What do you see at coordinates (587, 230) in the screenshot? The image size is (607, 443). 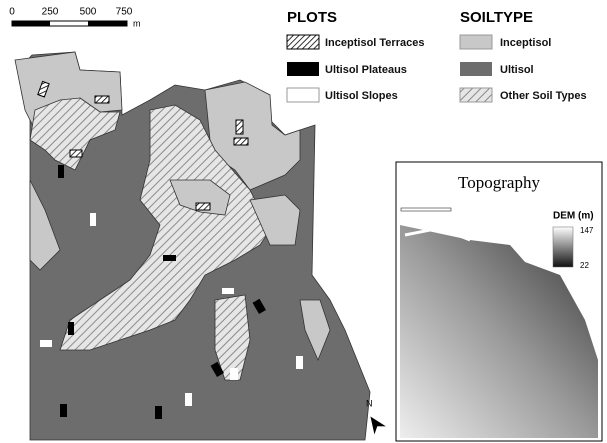 I see `dem-max: 147` at bounding box center [587, 230].